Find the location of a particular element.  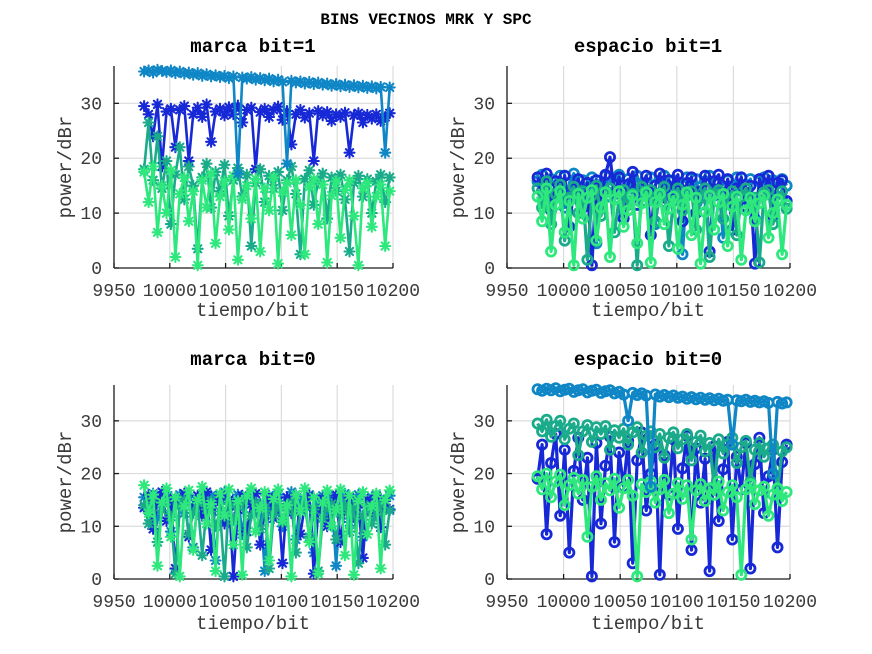

x-tick-label: 10000 is located at coordinates (170, 603).